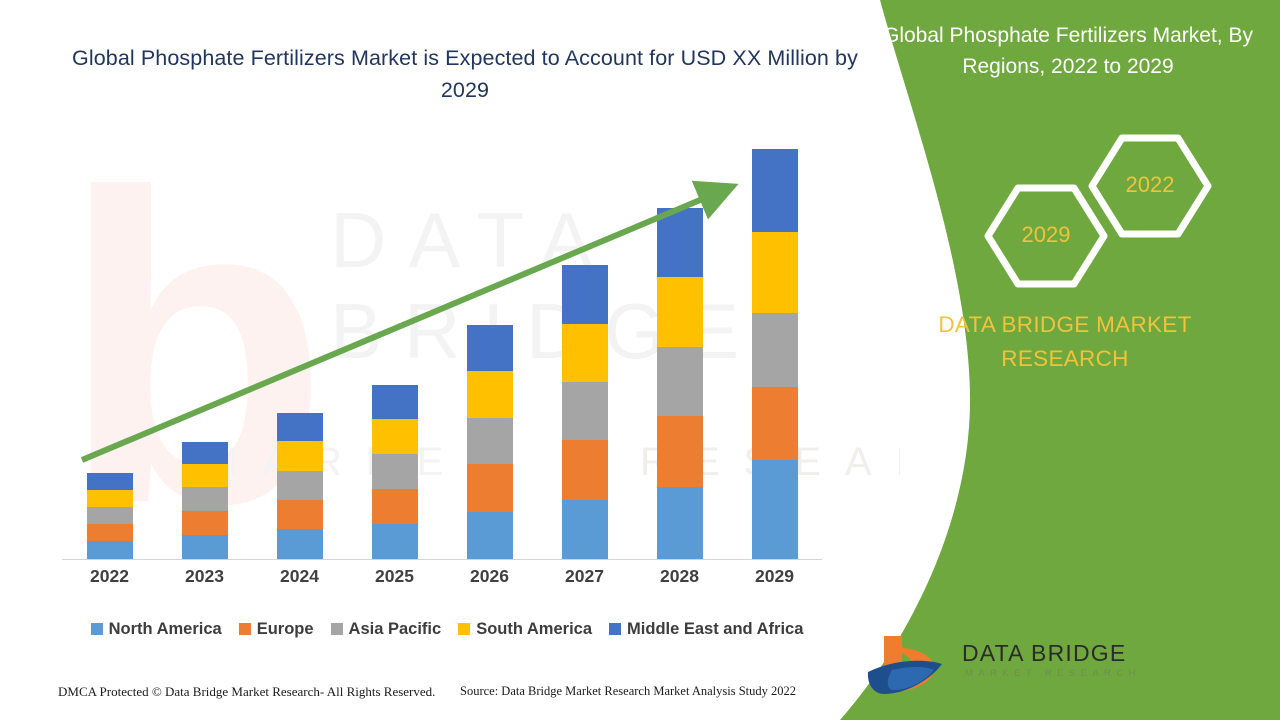 The width and height of the screenshot is (1280, 720). What do you see at coordinates (204, 576) in the screenshot?
I see `x-axis-label-2023: 2023` at bounding box center [204, 576].